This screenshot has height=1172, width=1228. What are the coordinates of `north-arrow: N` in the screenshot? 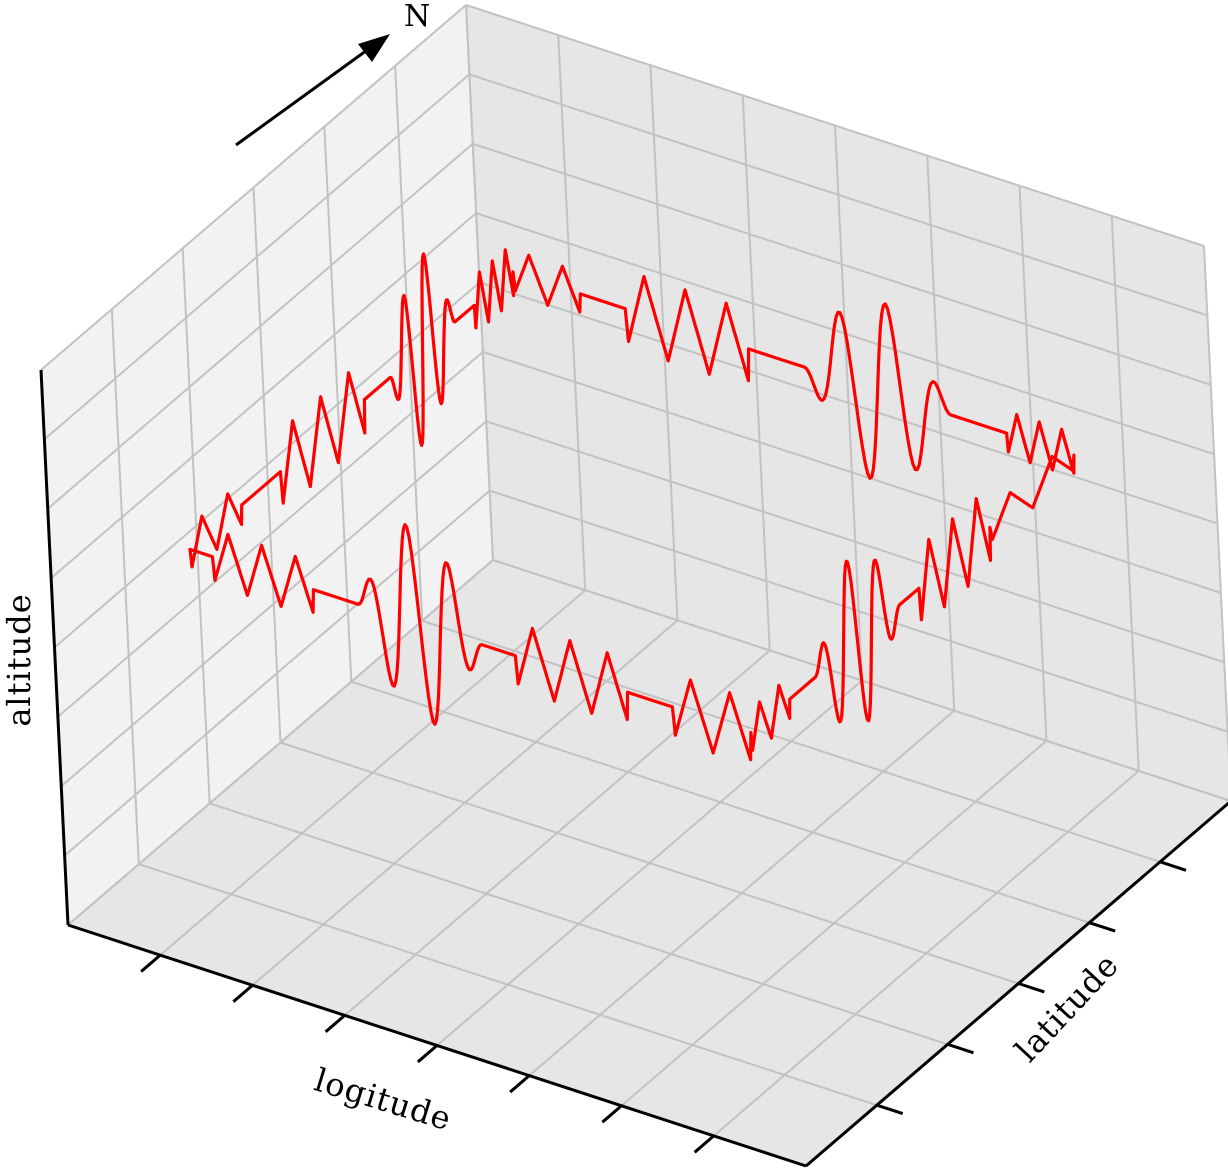 It's located at (332, 73).